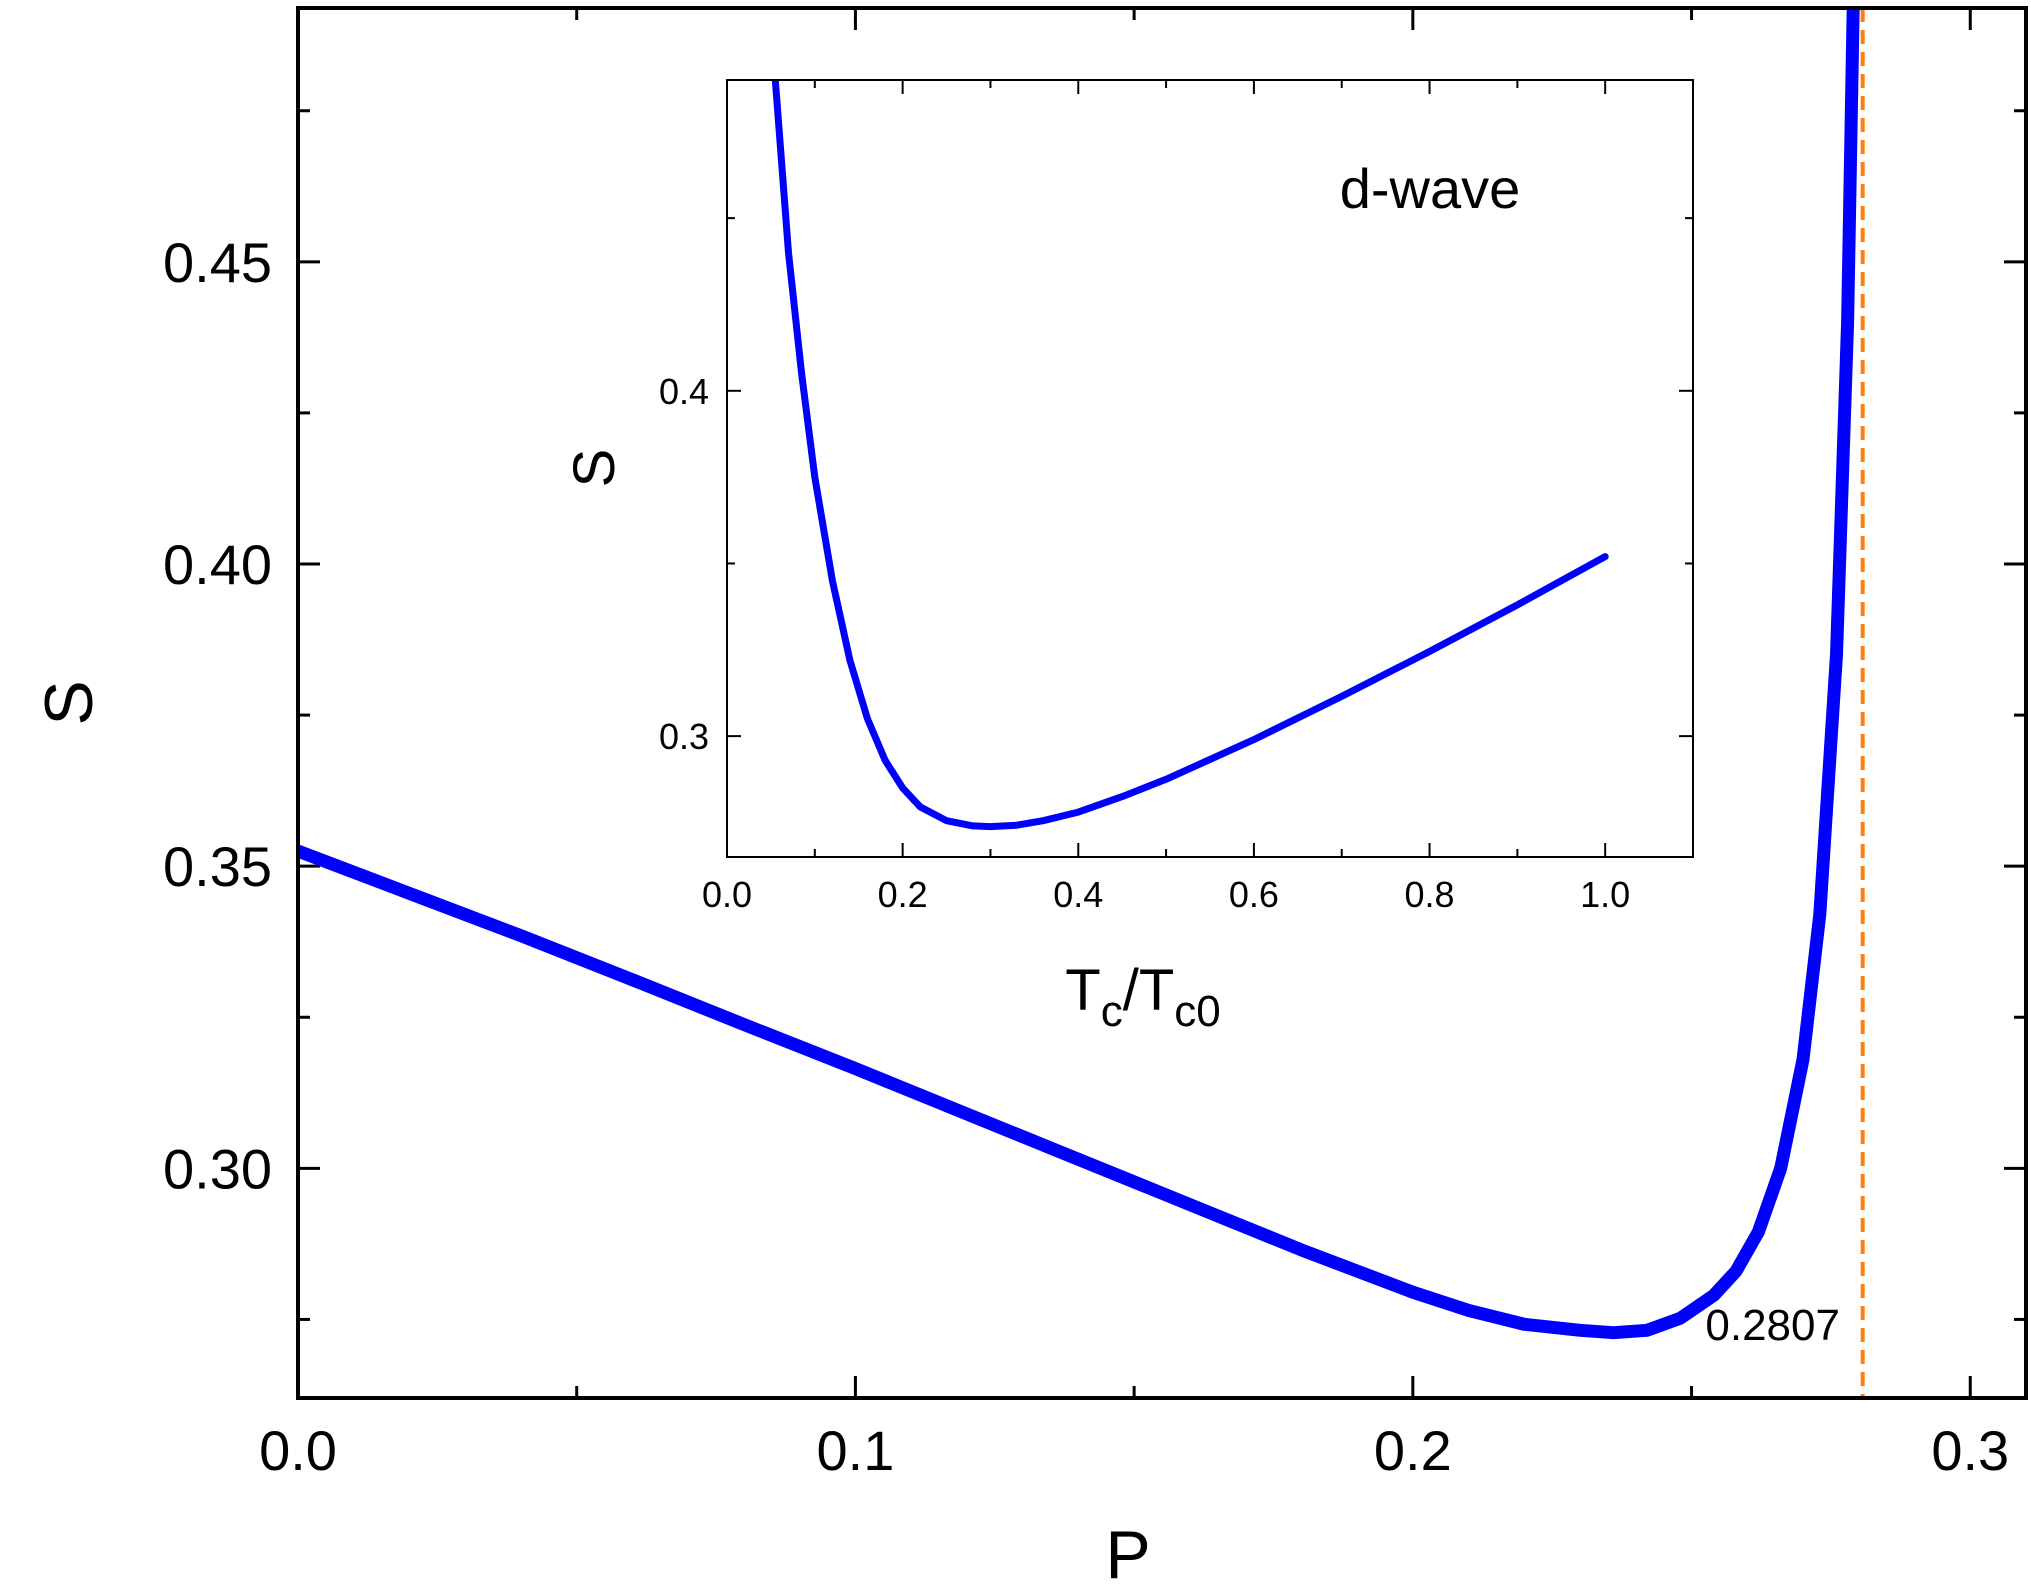  What do you see at coordinates (727, 894) in the screenshot?
I see `inset-x-tick-label: 0.0` at bounding box center [727, 894].